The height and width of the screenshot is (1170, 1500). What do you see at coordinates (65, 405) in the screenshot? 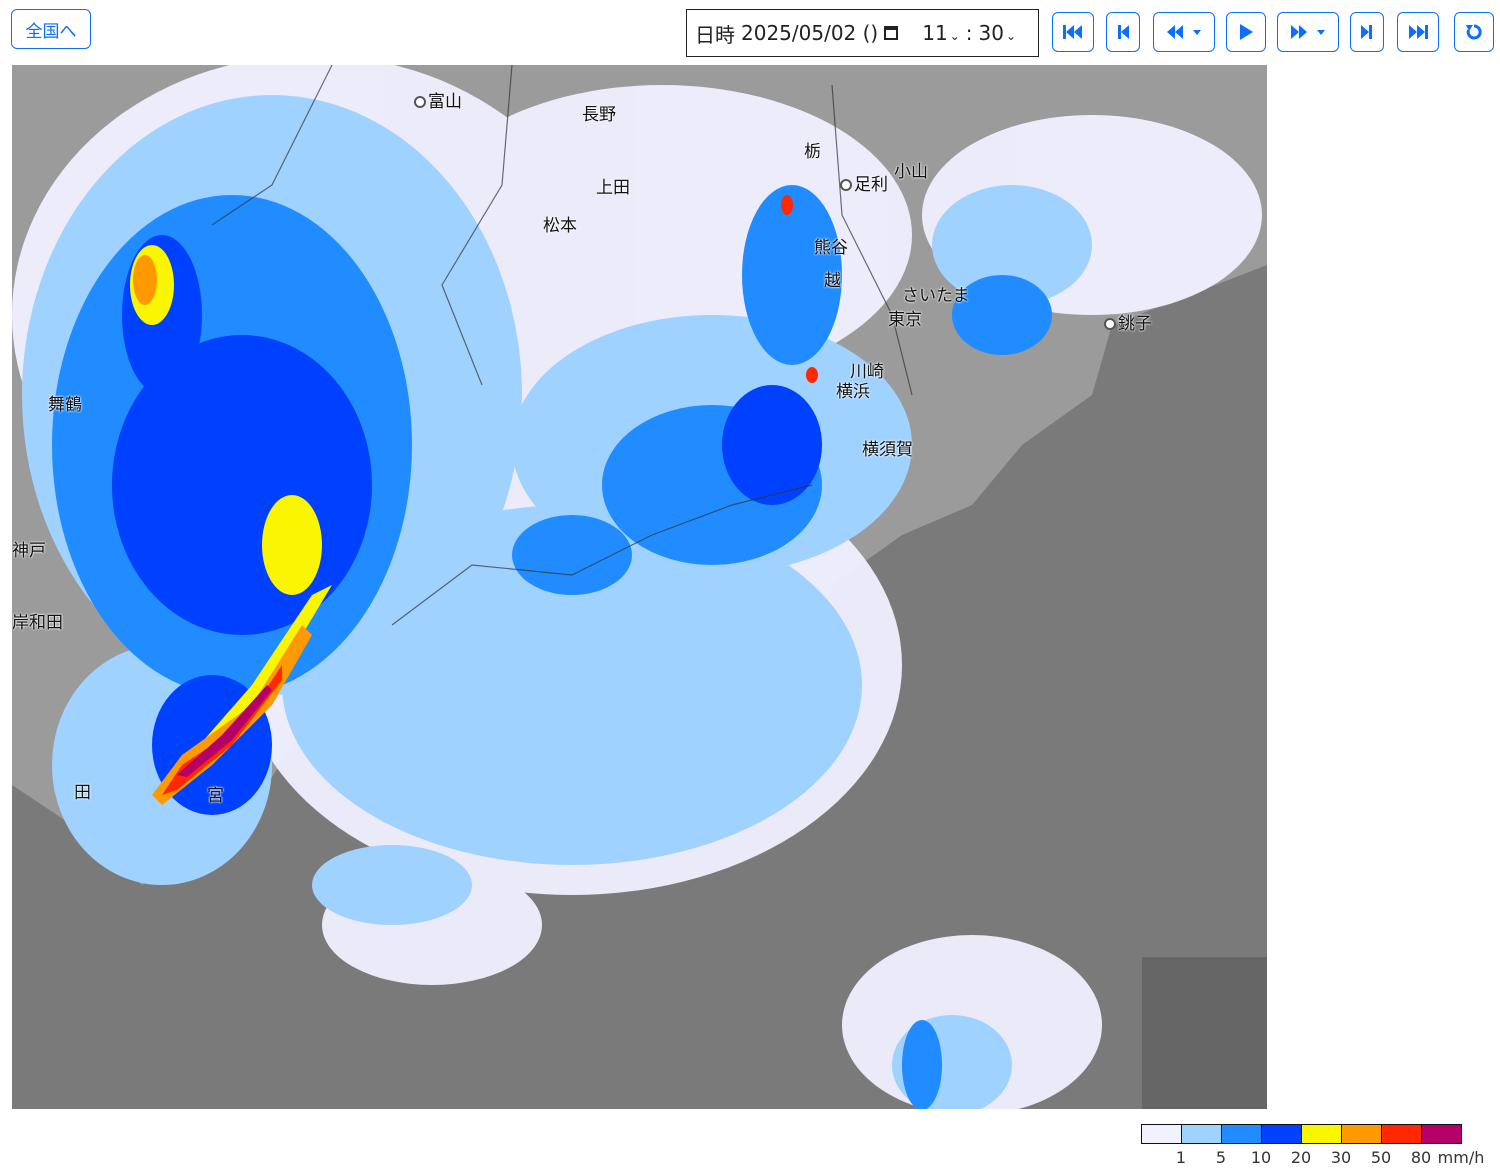
I see `city-label: 舞鶴` at bounding box center [65, 405].